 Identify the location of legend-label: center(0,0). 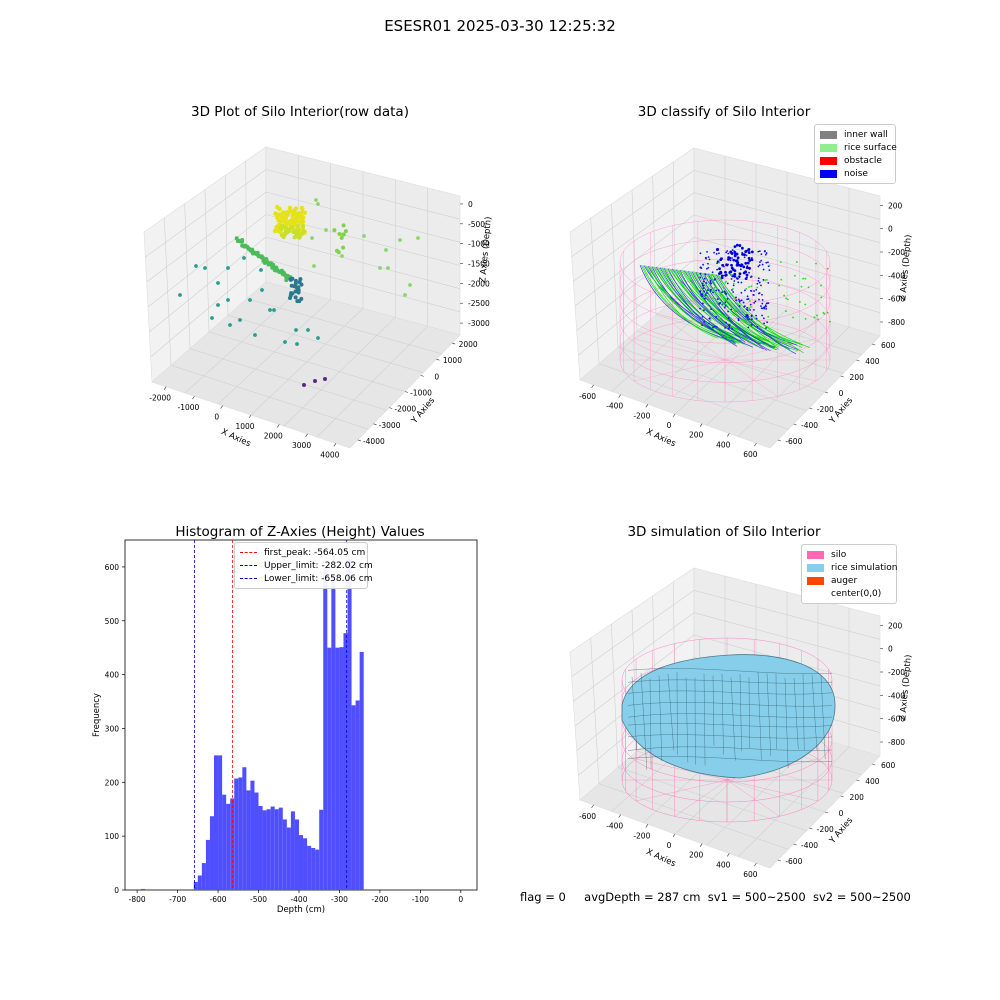
(856, 593).